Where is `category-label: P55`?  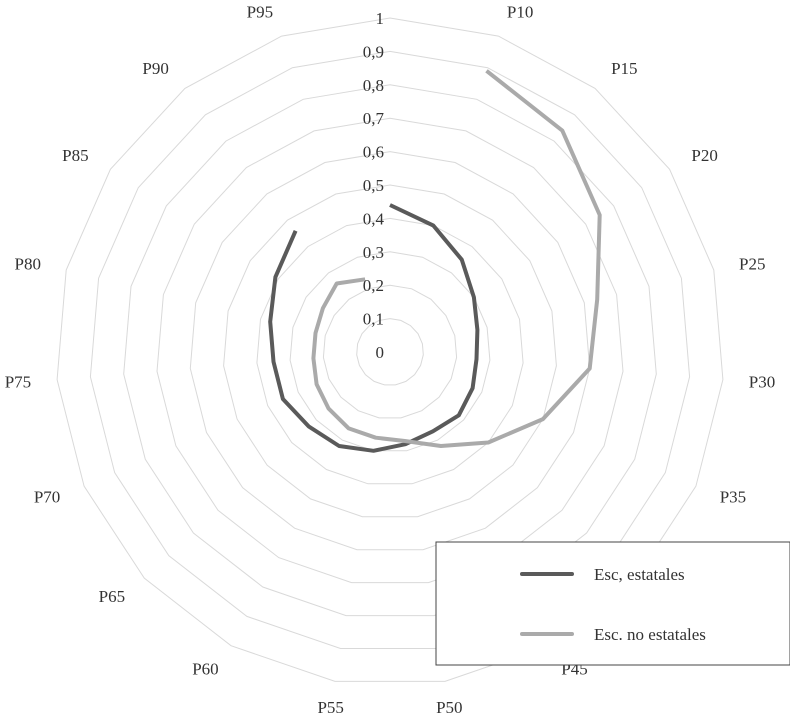 category-label: P55 is located at coordinates (330, 707).